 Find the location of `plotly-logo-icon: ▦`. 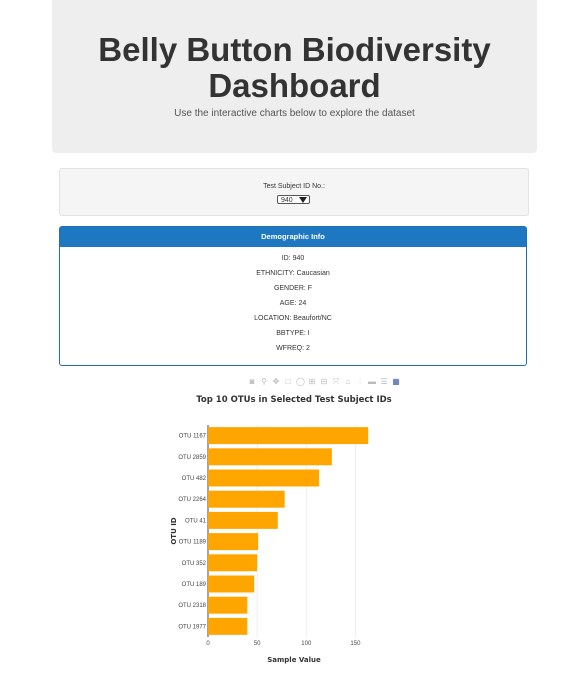

plotly-logo-icon: ▦ is located at coordinates (396, 381).